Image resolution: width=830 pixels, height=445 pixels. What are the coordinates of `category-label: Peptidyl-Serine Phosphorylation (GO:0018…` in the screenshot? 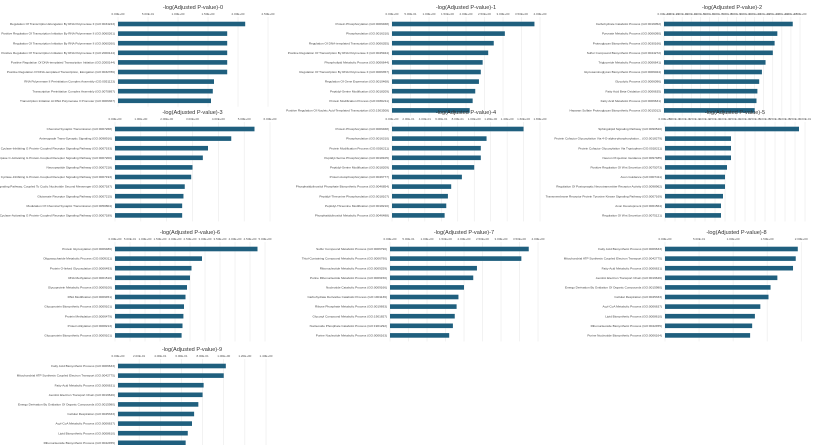 It's located at (356, 158).